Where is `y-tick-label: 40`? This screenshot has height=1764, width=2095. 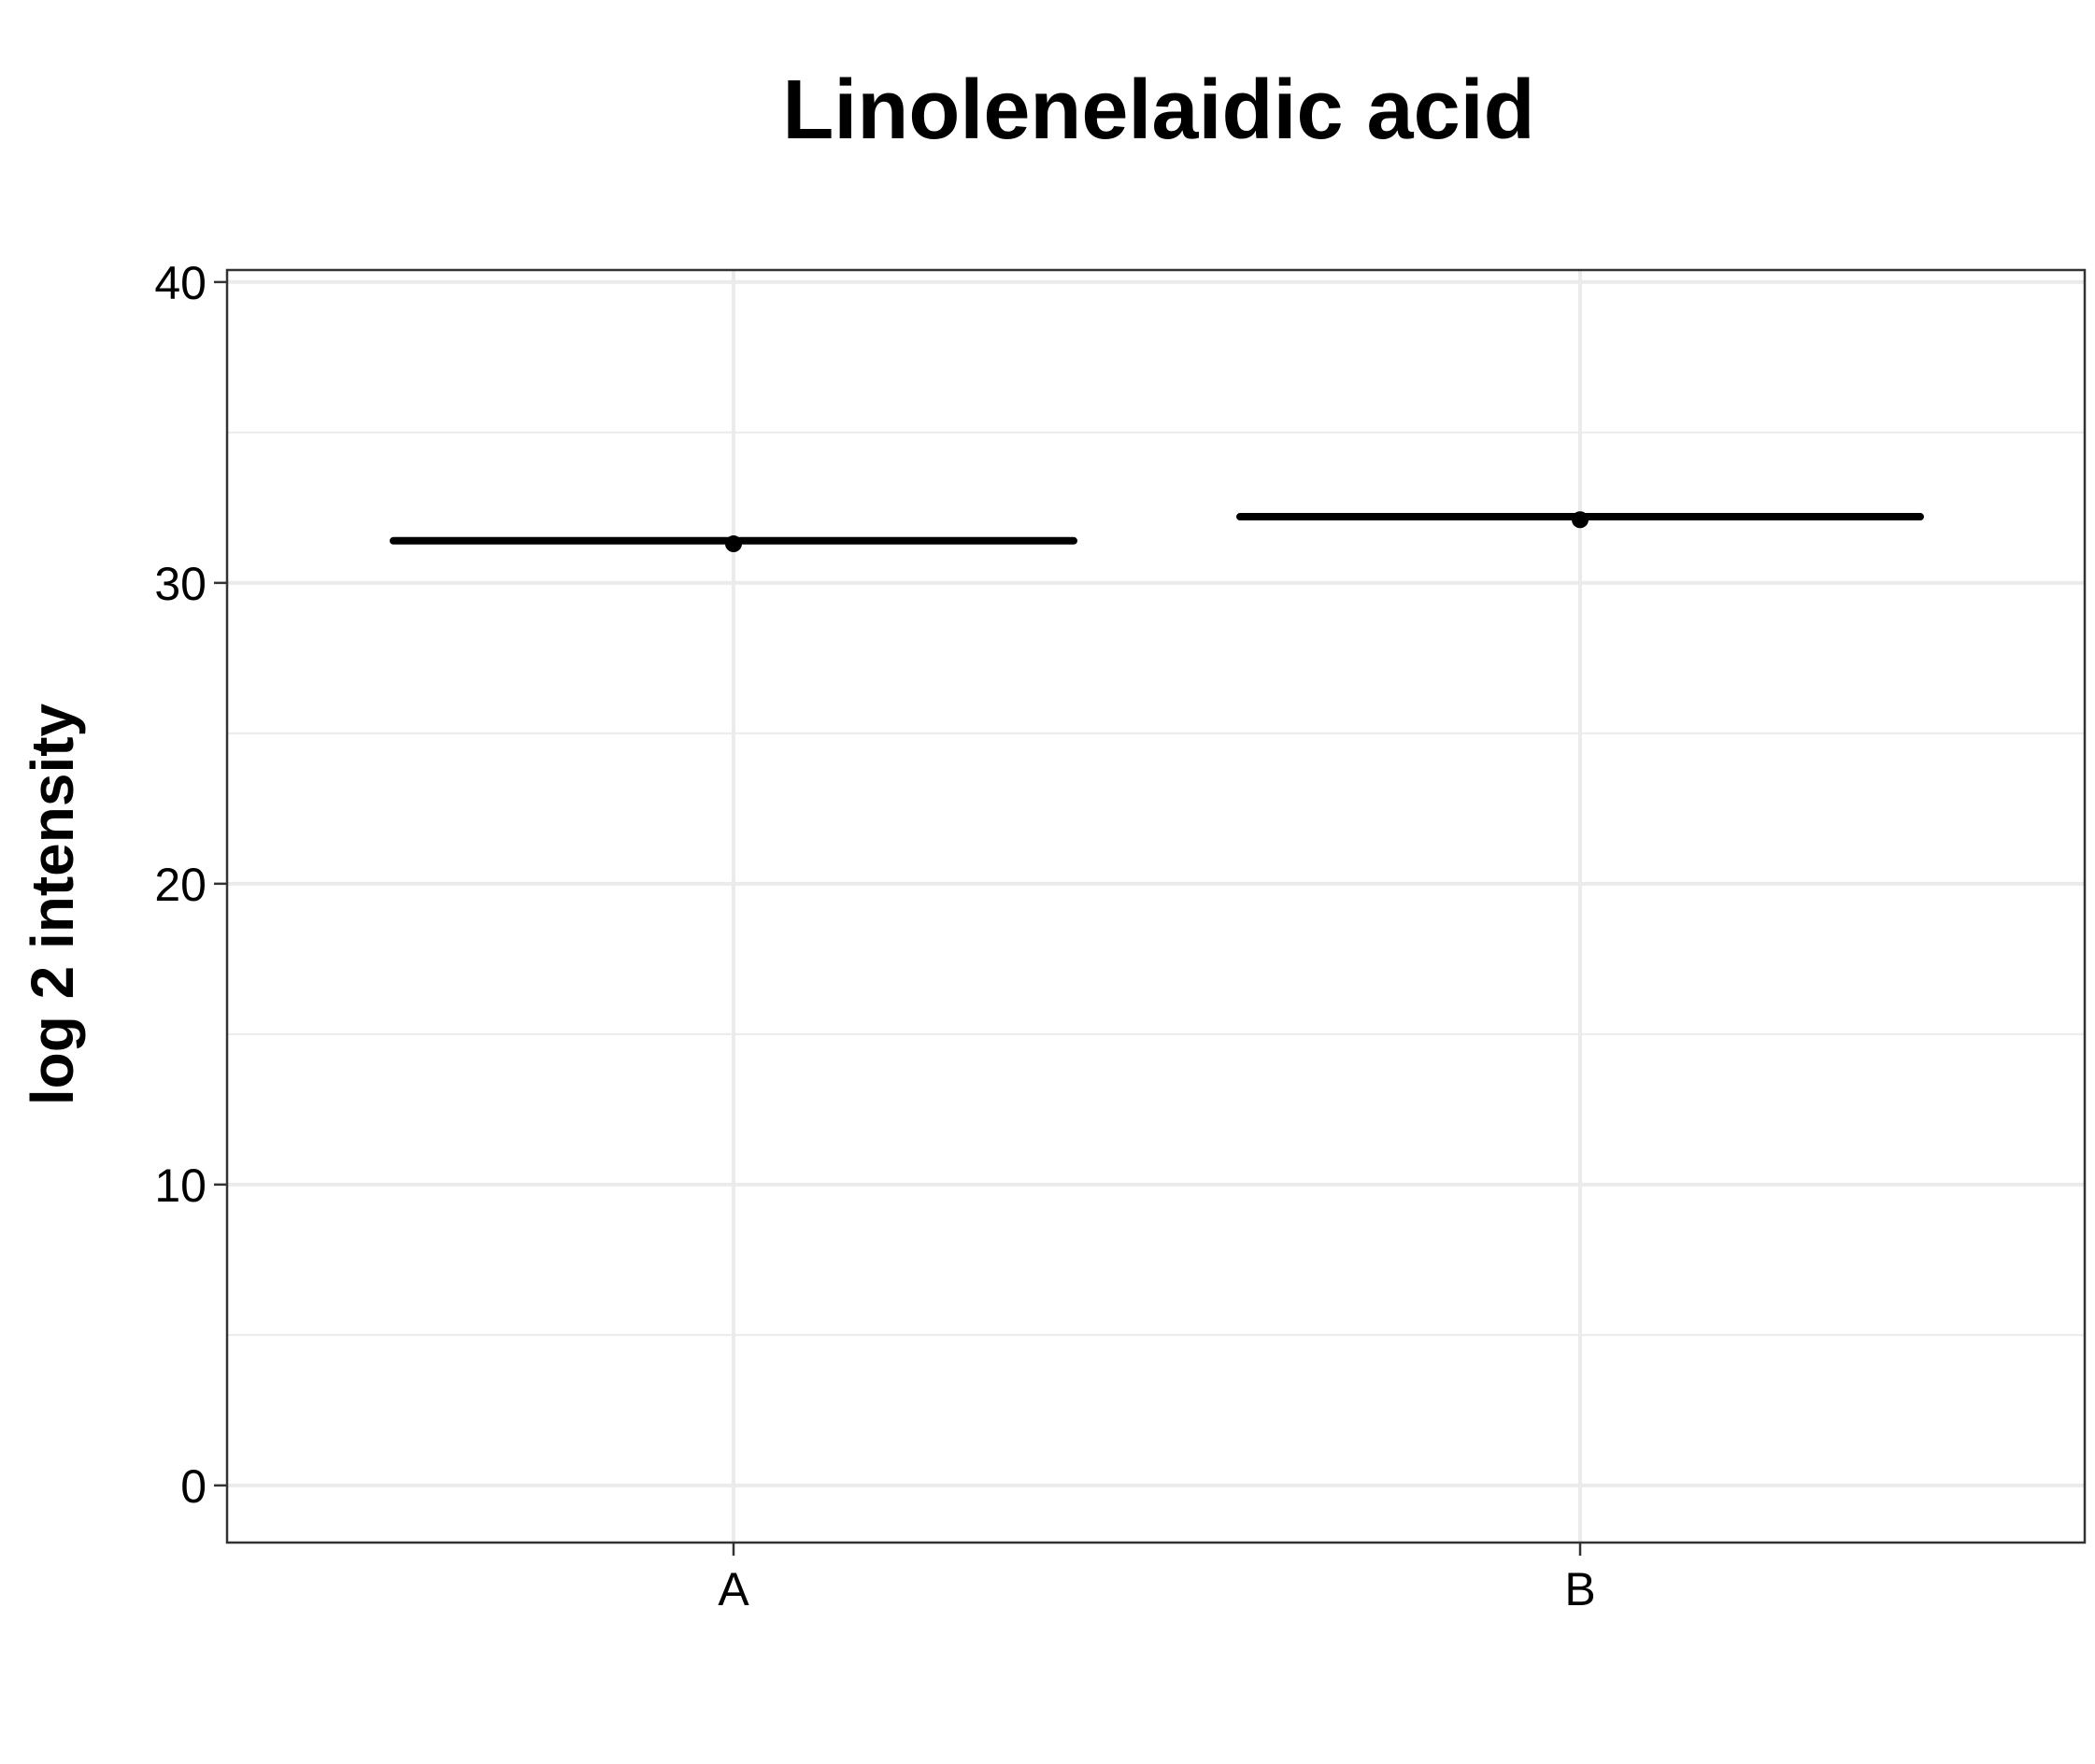
y-tick-label: 40 is located at coordinates (180, 283).